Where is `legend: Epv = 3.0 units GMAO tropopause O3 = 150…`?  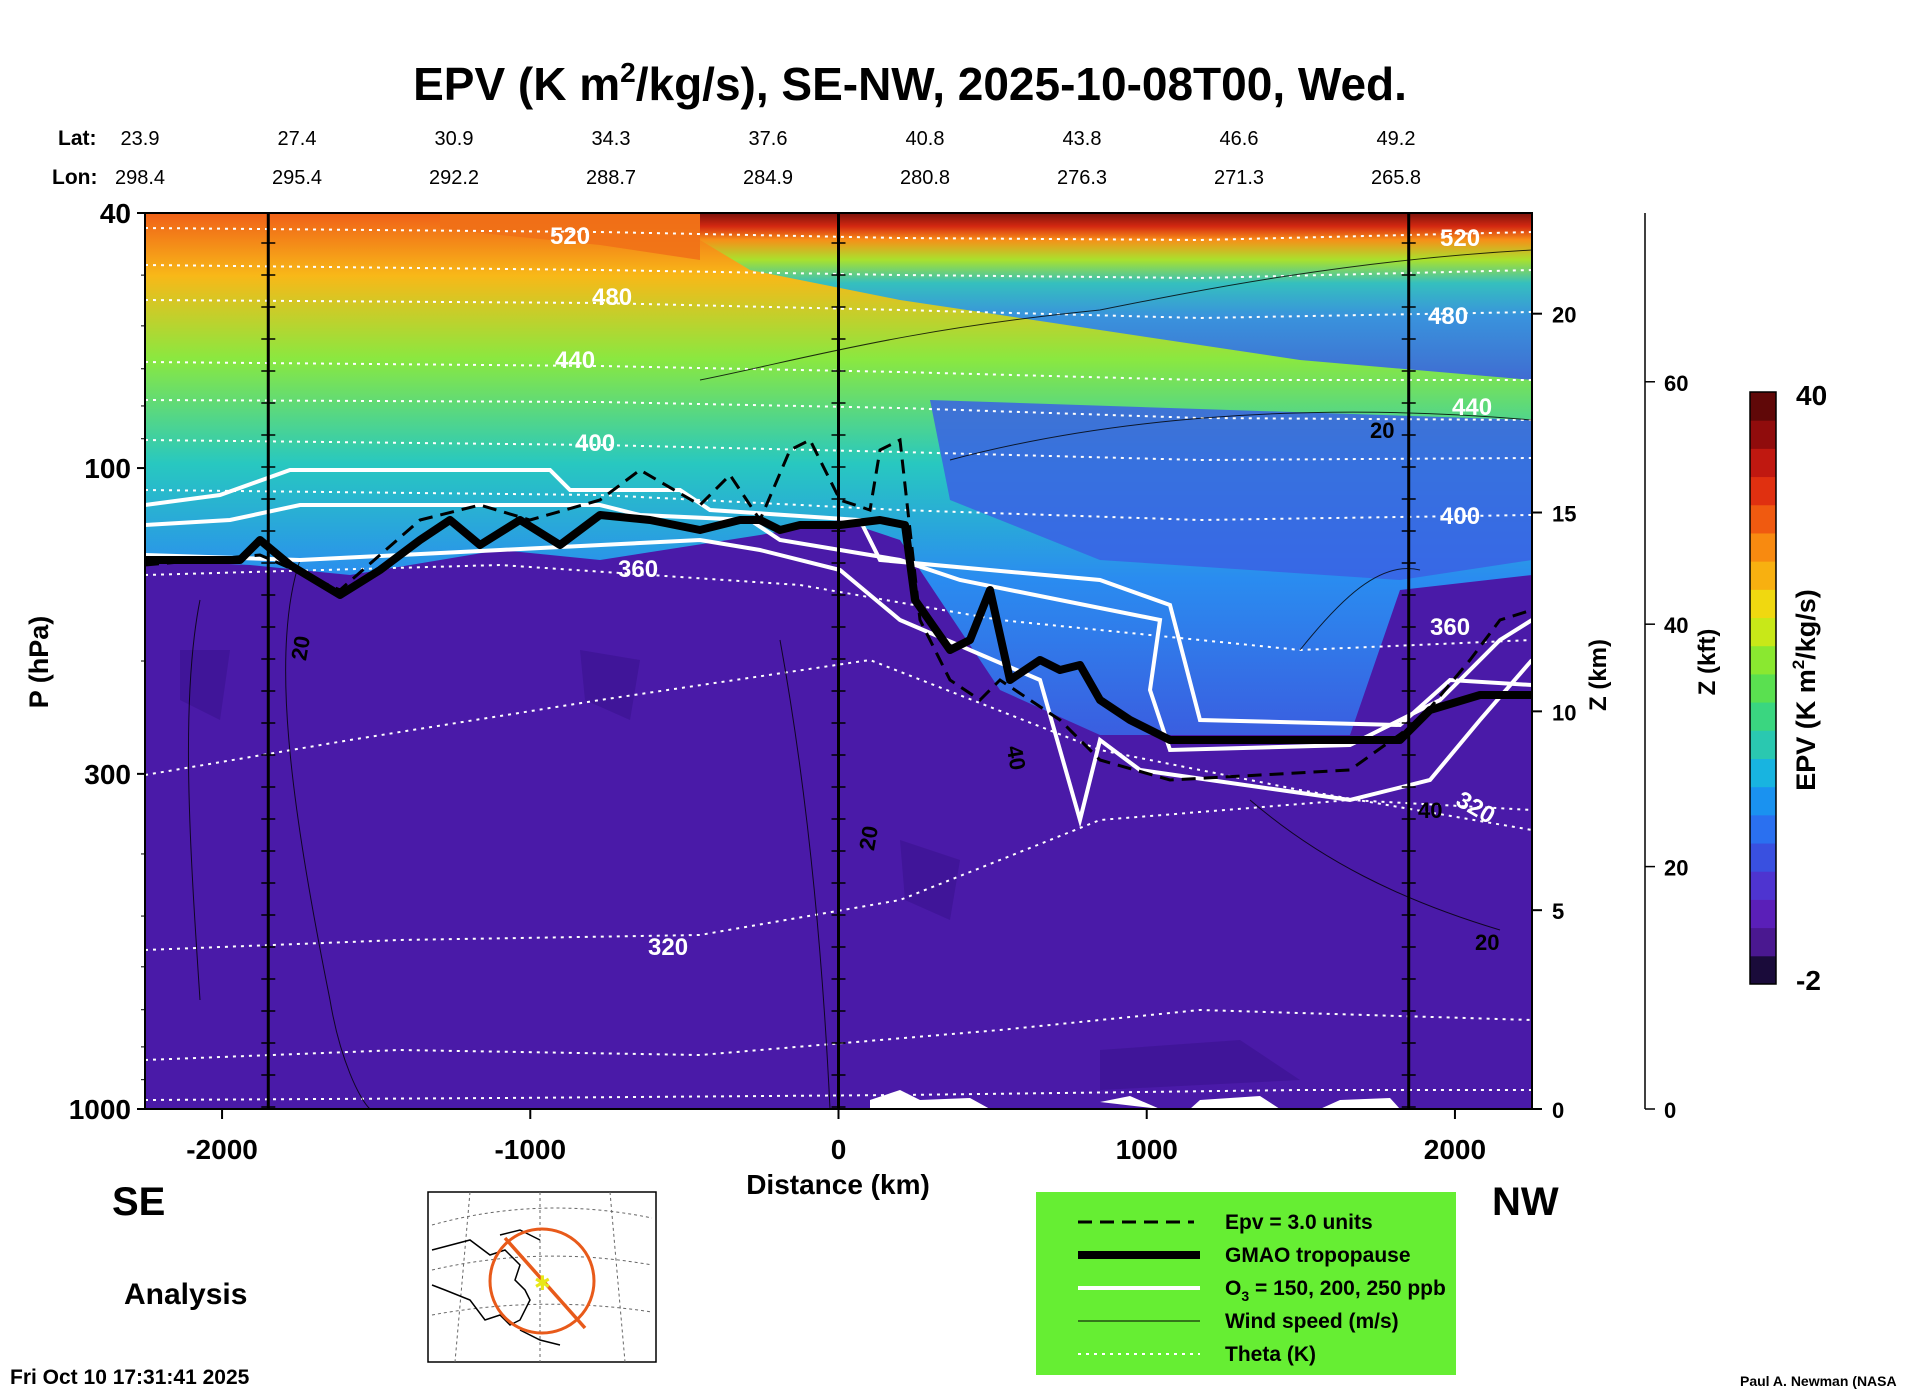
legend: Epv = 3.0 units GMAO tropopause O3 = 150… is located at coordinates (1246, 1283).